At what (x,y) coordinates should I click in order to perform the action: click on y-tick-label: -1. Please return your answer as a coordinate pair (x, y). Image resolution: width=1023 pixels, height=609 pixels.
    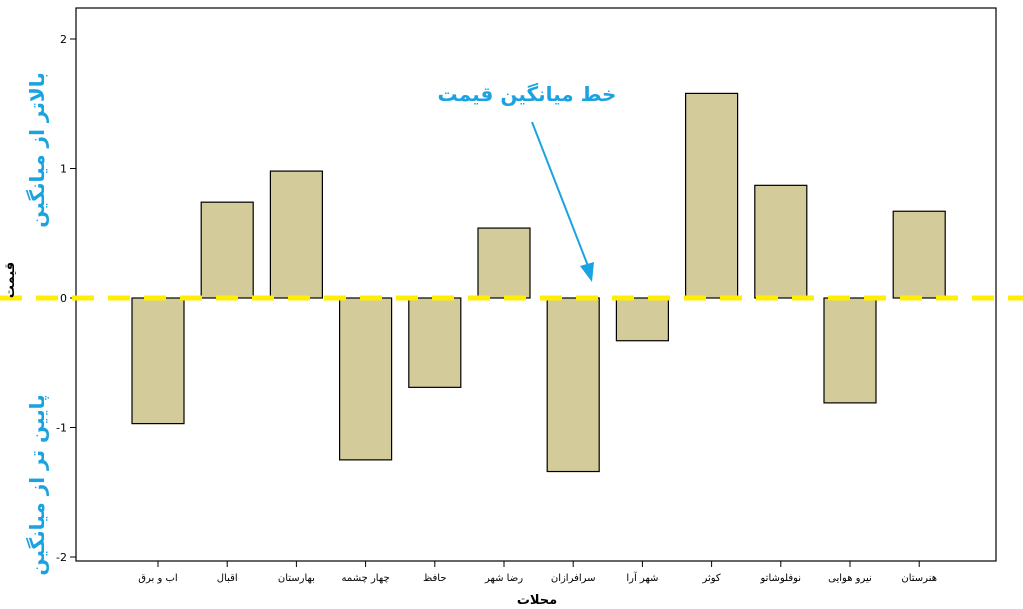
    Looking at the image, I should click on (61, 428).